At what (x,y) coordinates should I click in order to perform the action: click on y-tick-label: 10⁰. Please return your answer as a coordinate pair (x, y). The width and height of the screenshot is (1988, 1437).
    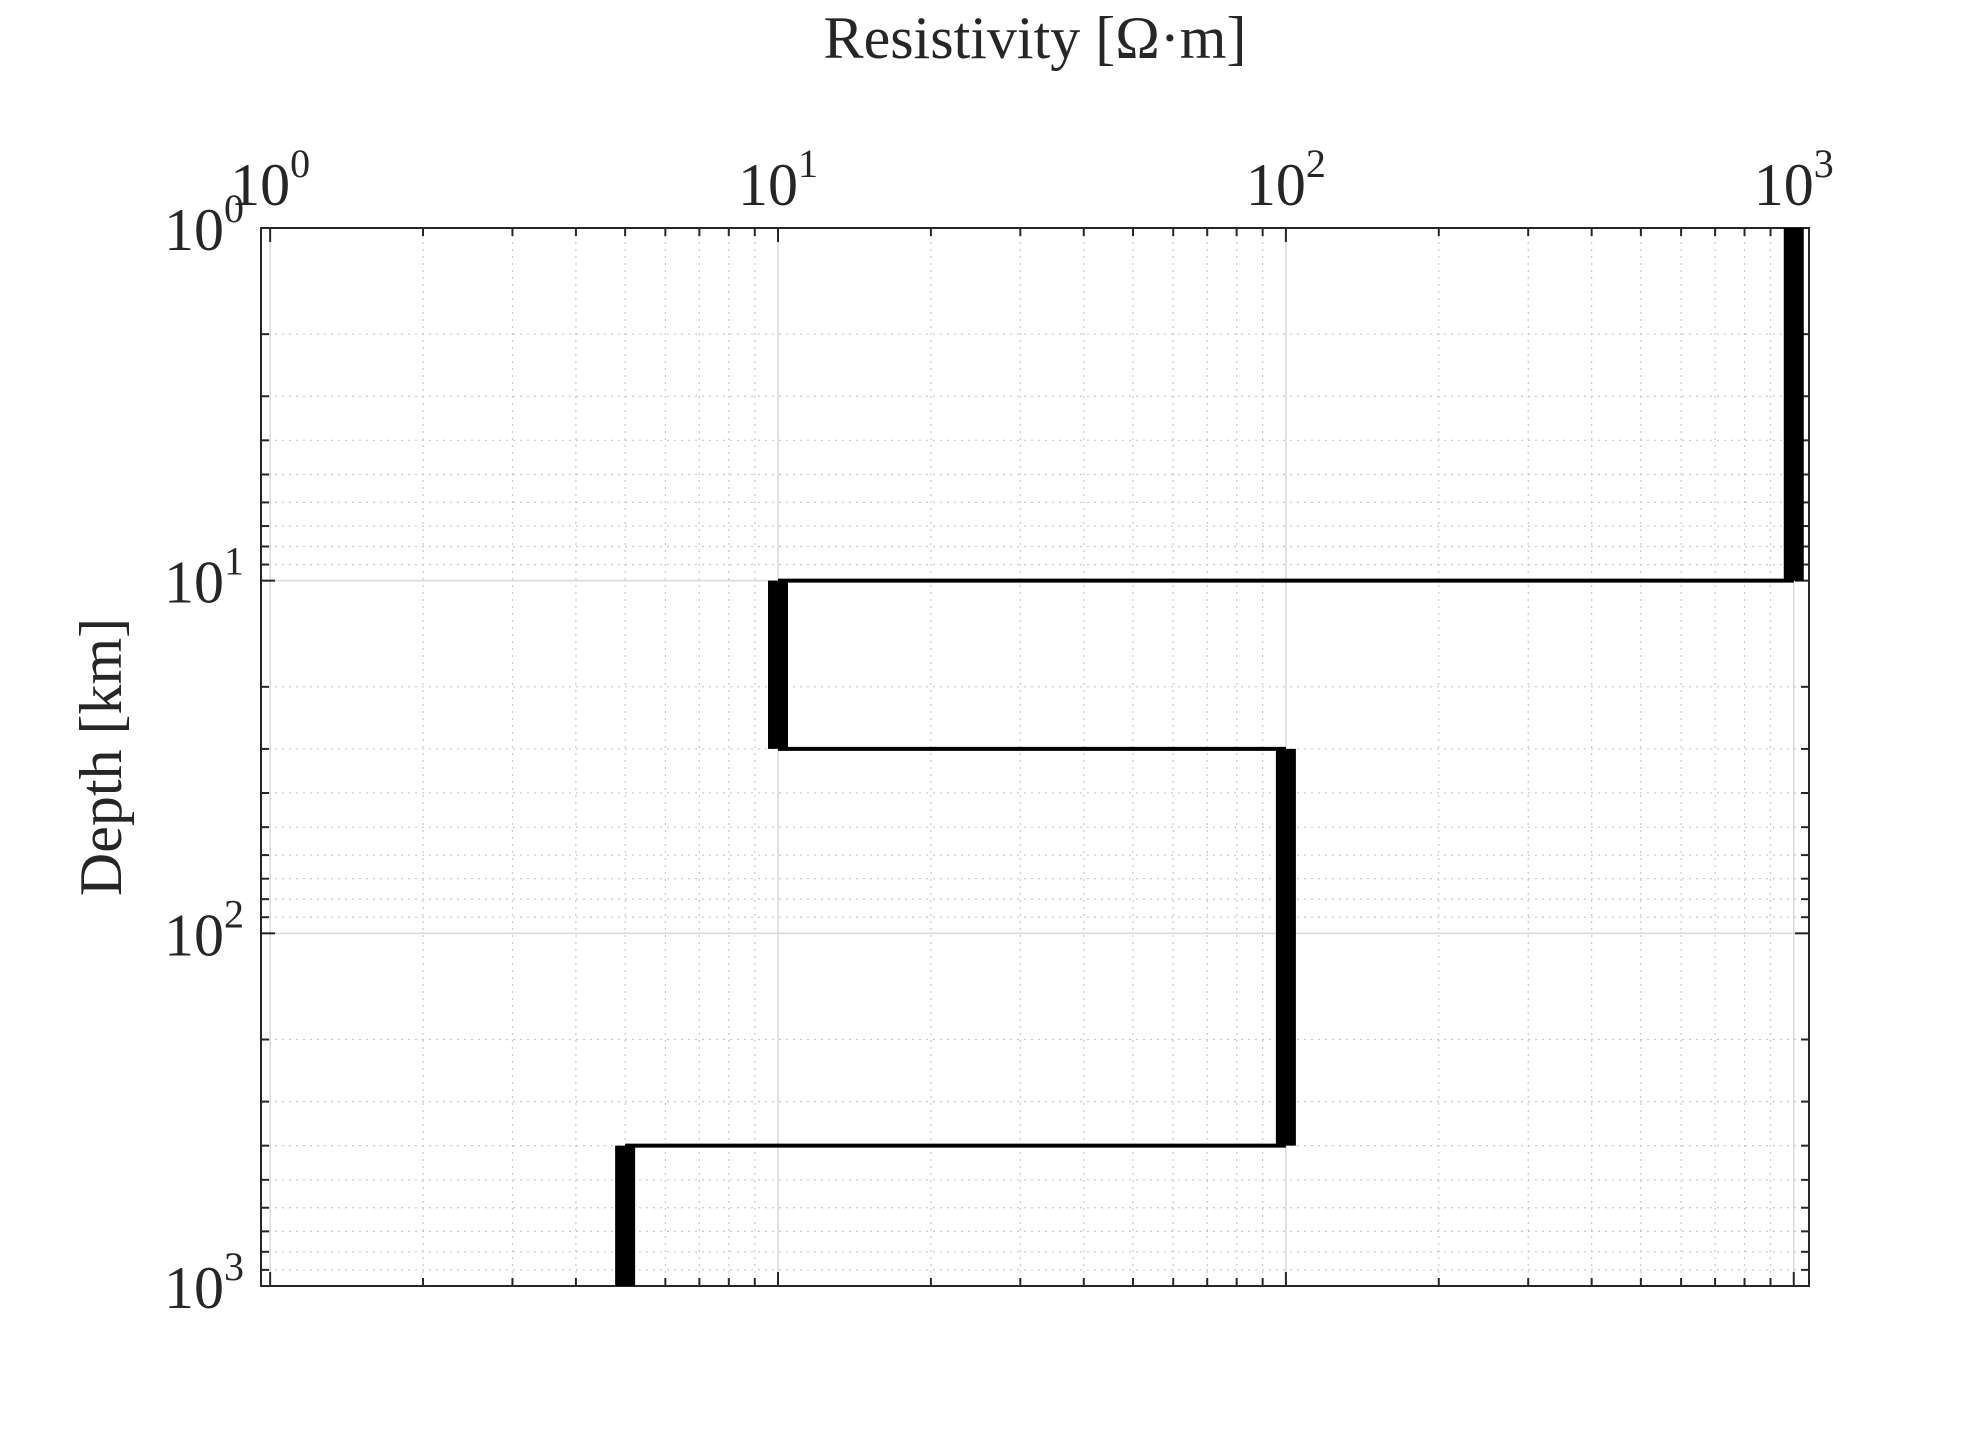
    Looking at the image, I should click on (204, 224).